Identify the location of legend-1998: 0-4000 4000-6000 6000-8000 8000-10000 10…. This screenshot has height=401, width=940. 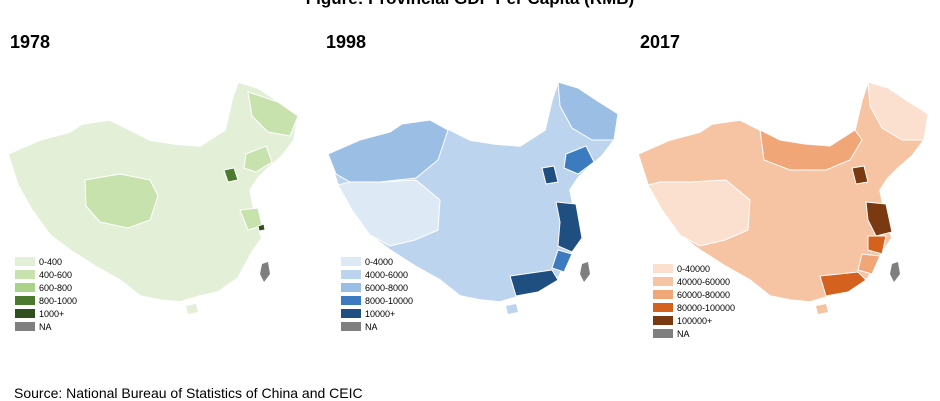
(376, 294).